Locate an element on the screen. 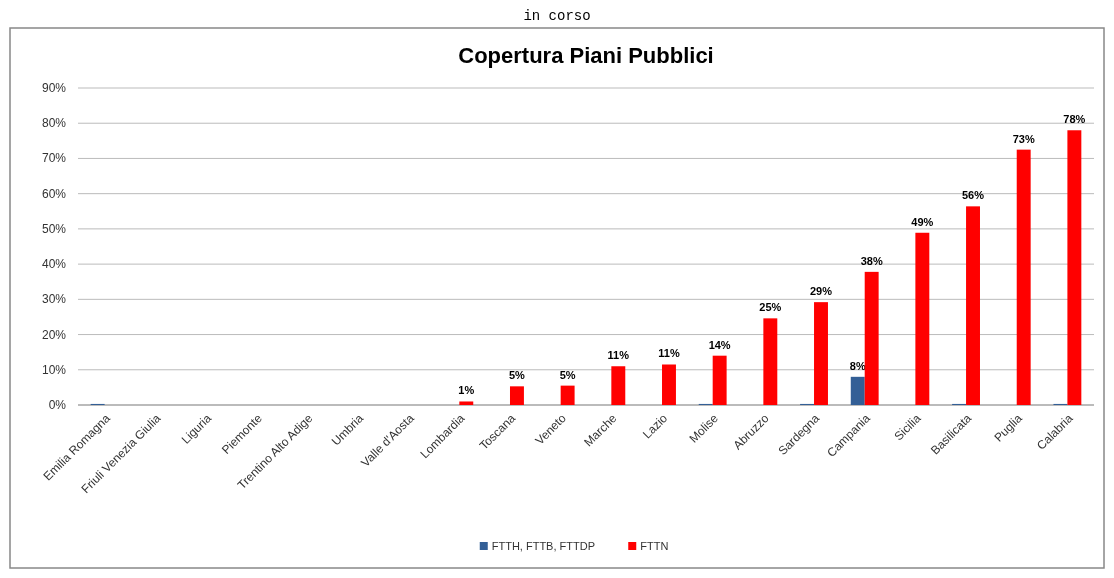 The height and width of the screenshot is (578, 1114). data-label: 38% is located at coordinates (871, 260).